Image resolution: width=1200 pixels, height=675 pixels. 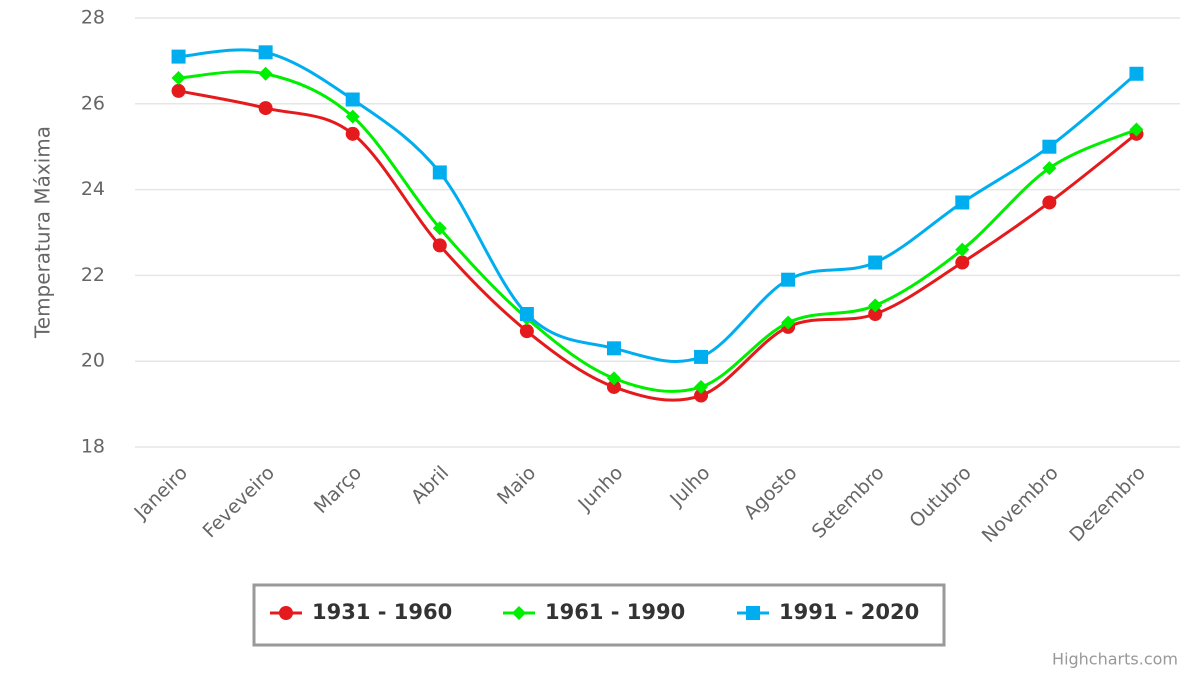 What do you see at coordinates (382, 612) in the screenshot?
I see `legend-label: 1931 - 1960` at bounding box center [382, 612].